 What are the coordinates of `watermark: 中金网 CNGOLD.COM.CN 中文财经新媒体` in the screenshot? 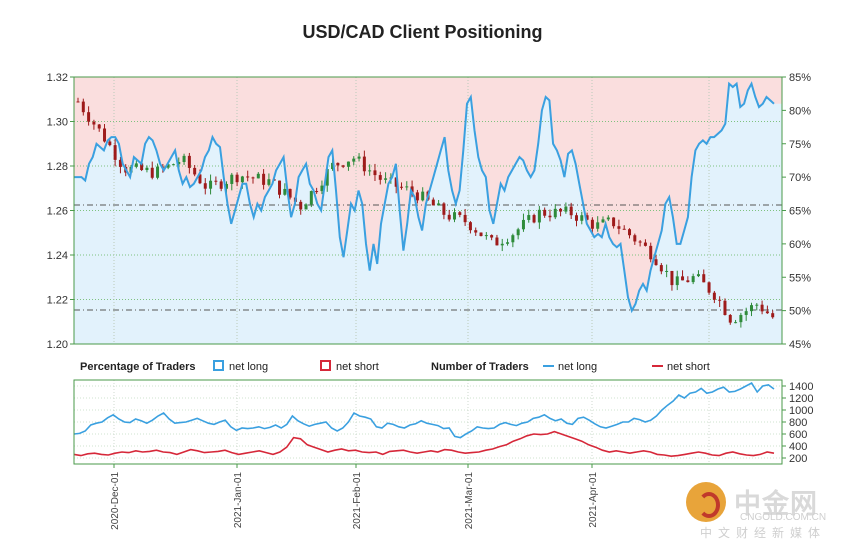 It's located at (761, 511).